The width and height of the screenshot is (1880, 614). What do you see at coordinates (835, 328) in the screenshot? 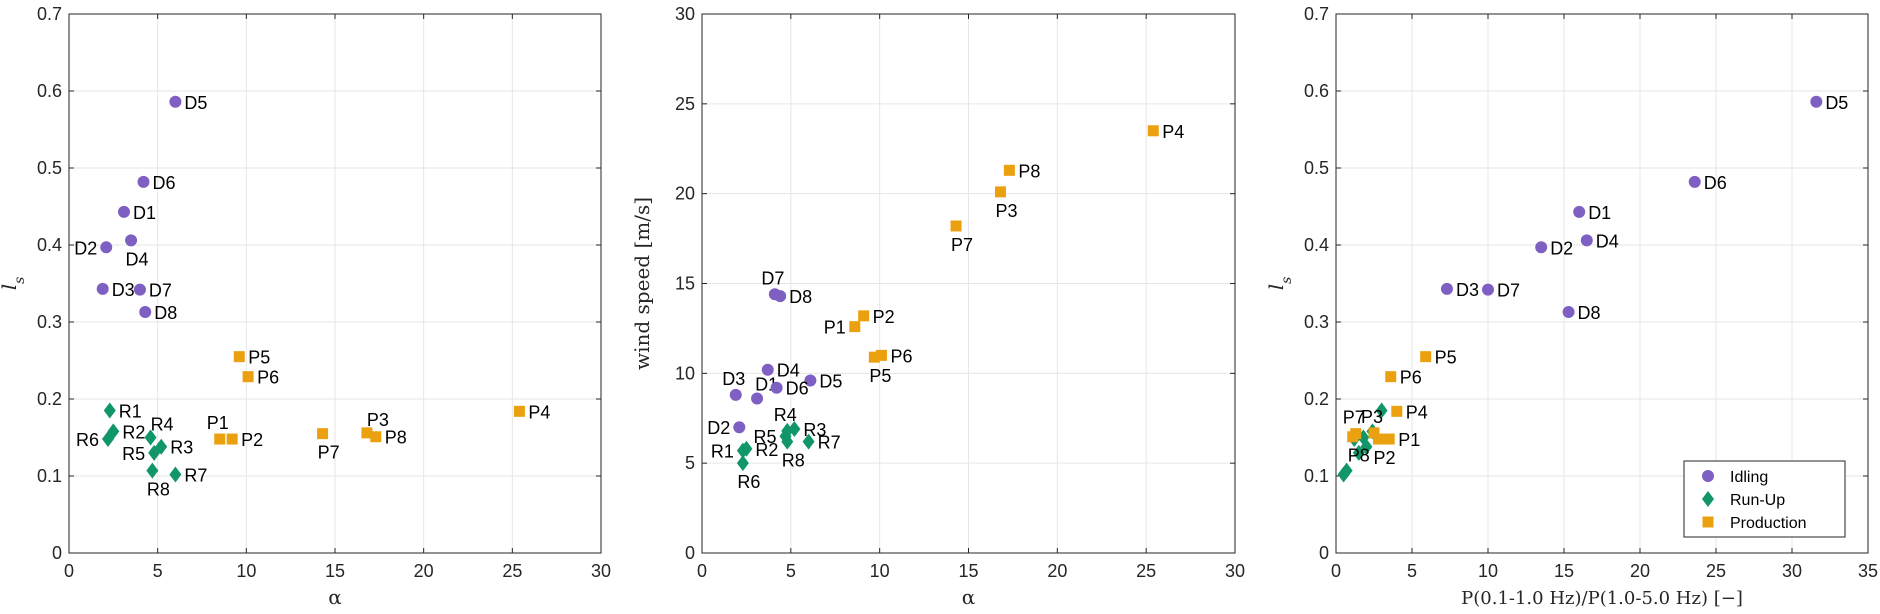
I see `point-label-P1: P1` at bounding box center [835, 328].